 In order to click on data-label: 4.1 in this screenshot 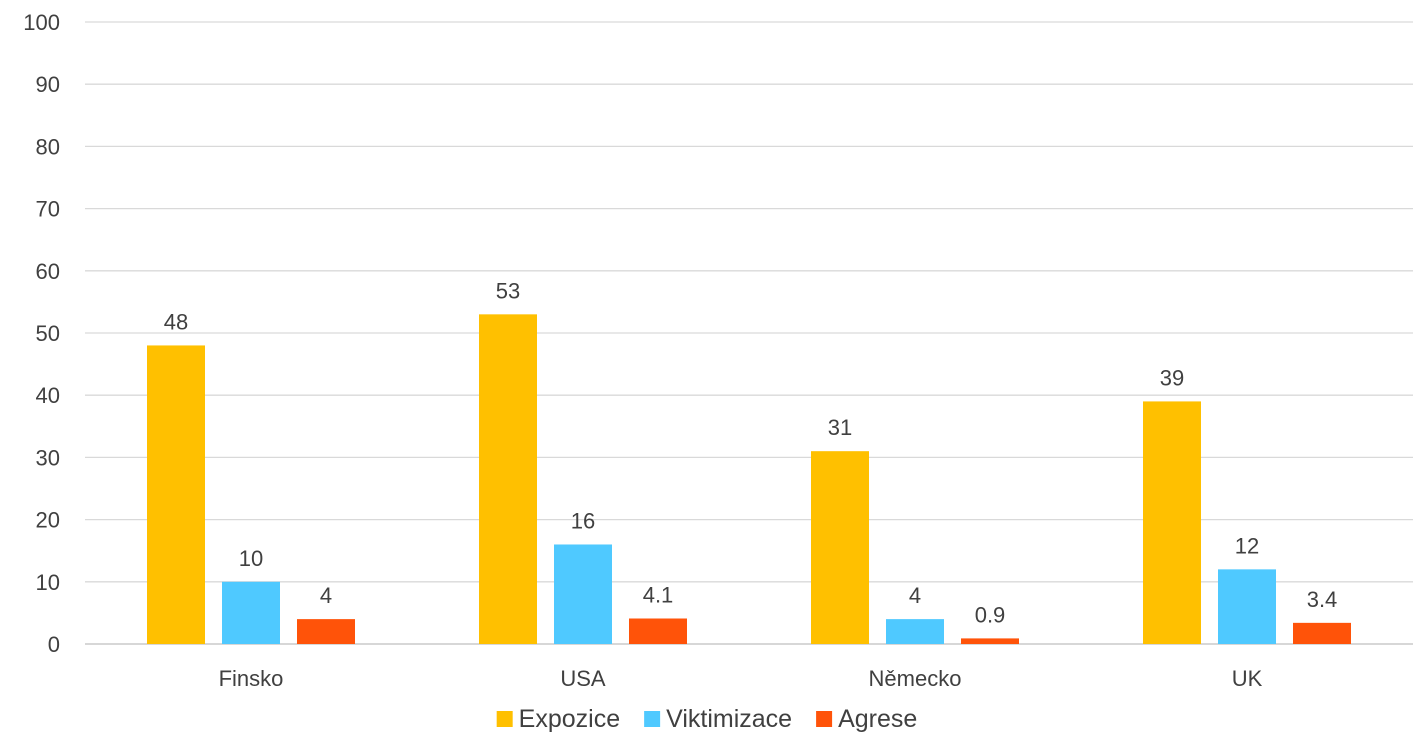, I will do `click(658, 594)`.